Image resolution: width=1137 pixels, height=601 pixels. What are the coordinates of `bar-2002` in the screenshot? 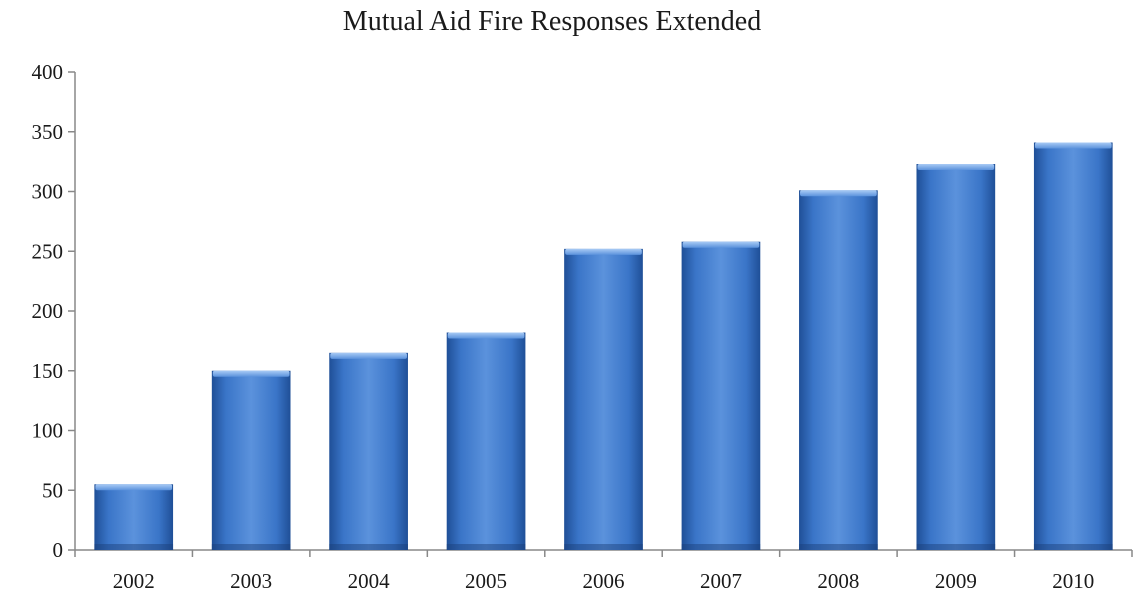 It's located at (134, 517).